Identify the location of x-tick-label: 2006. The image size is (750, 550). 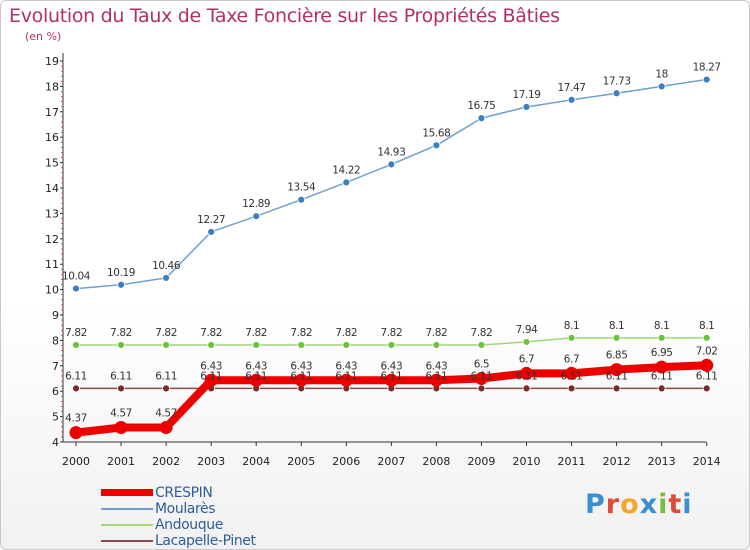
(346, 461).